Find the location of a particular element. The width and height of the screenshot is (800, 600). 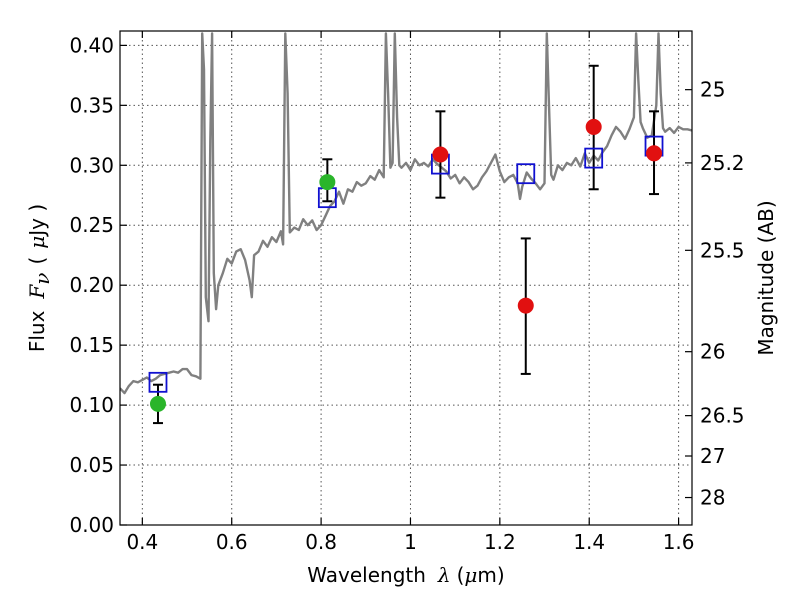

x-tick-label: 0.4 is located at coordinates (142, 542).